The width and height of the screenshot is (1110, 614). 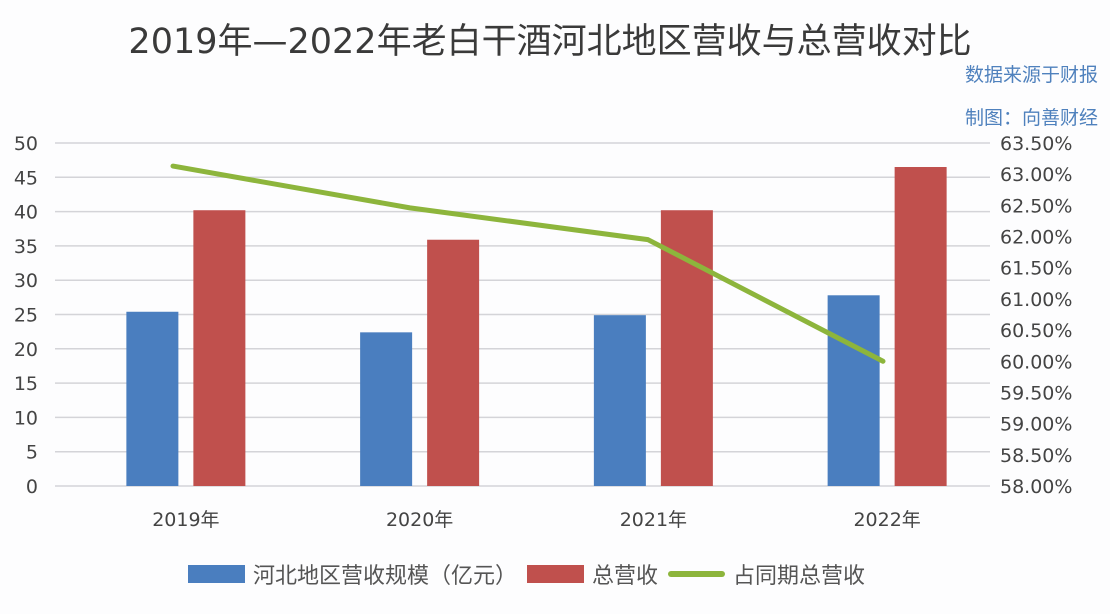 What do you see at coordinates (385, 576) in the screenshot?
I see `legend-label-hebei: 河北地区营收规模（亿元）` at bounding box center [385, 576].